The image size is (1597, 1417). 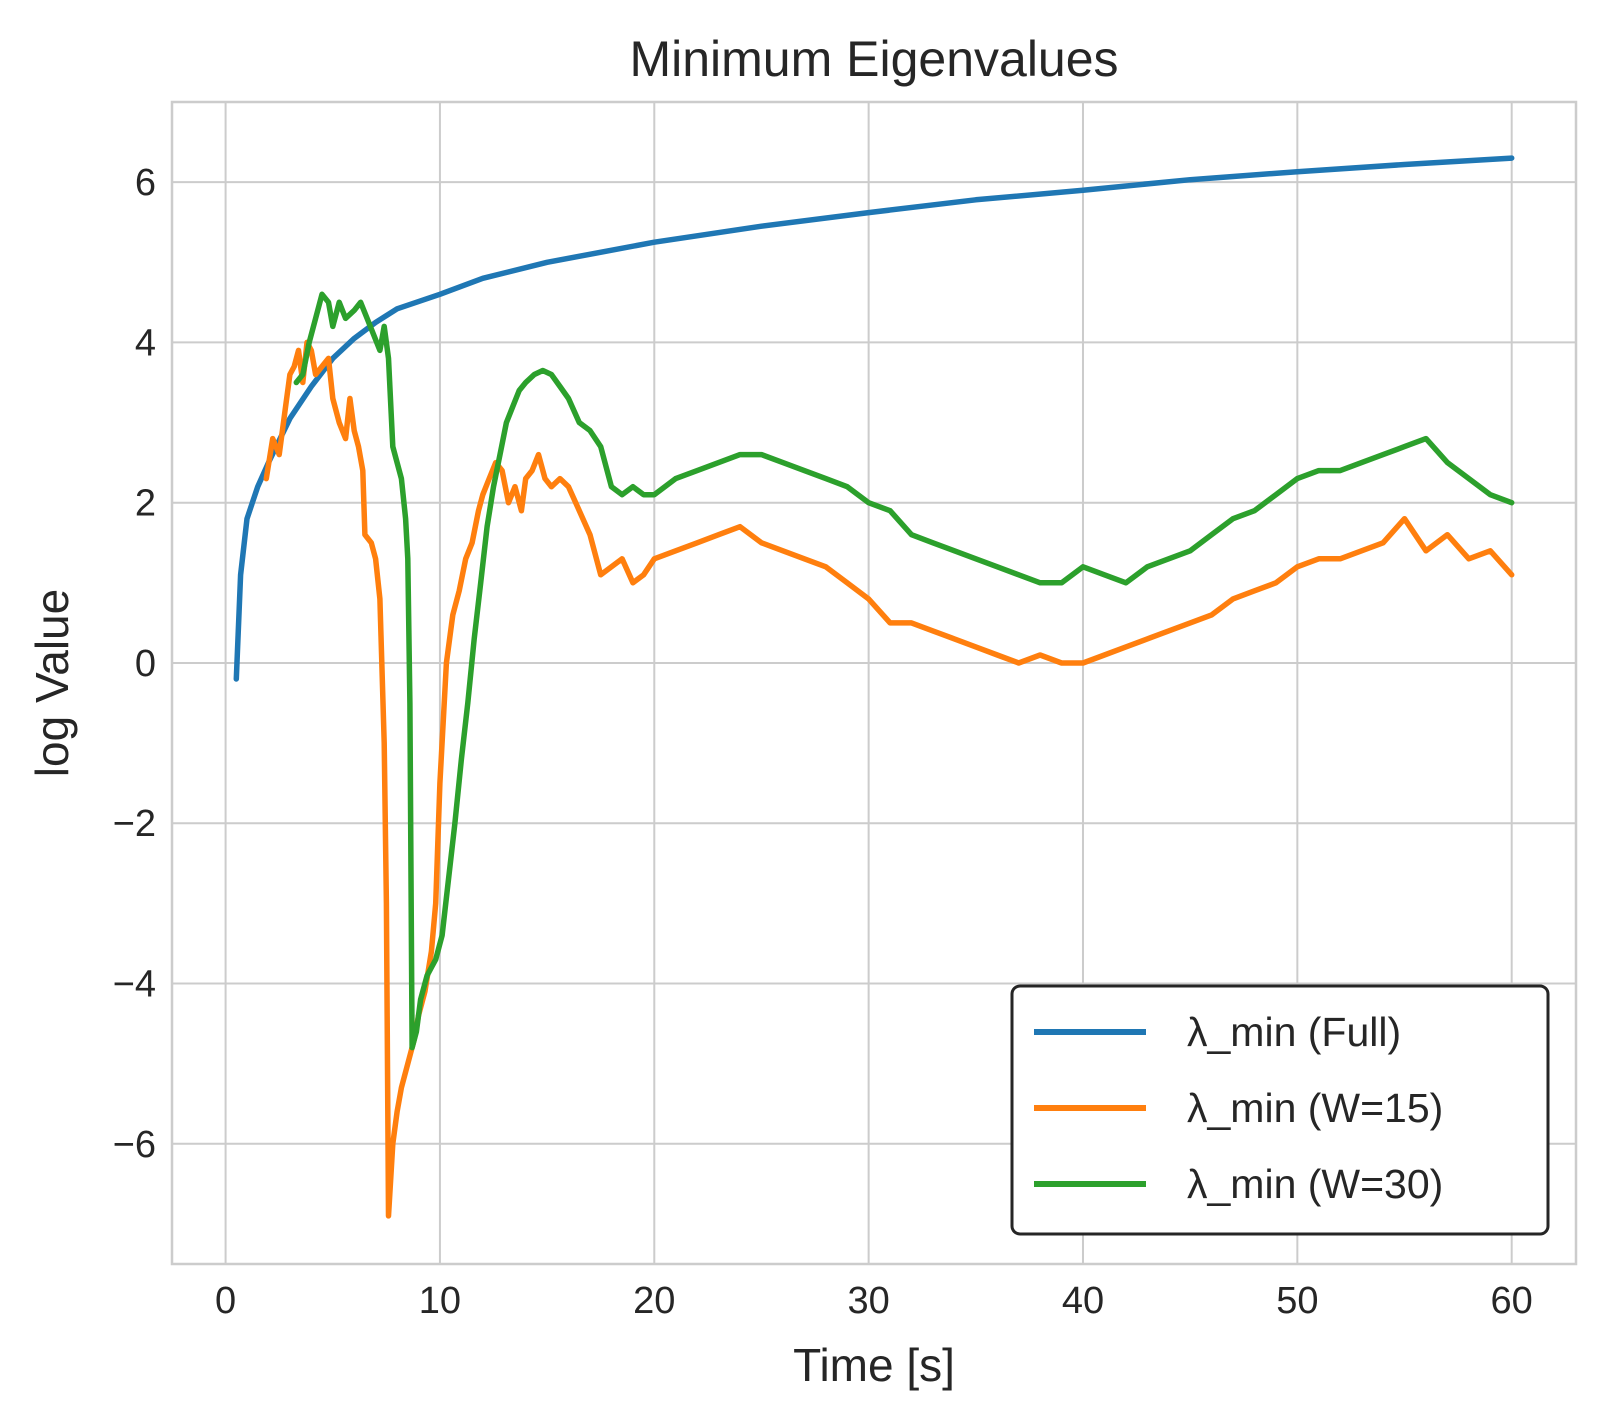 I want to click on x-tick-label: 30, so click(x=869, y=1301).